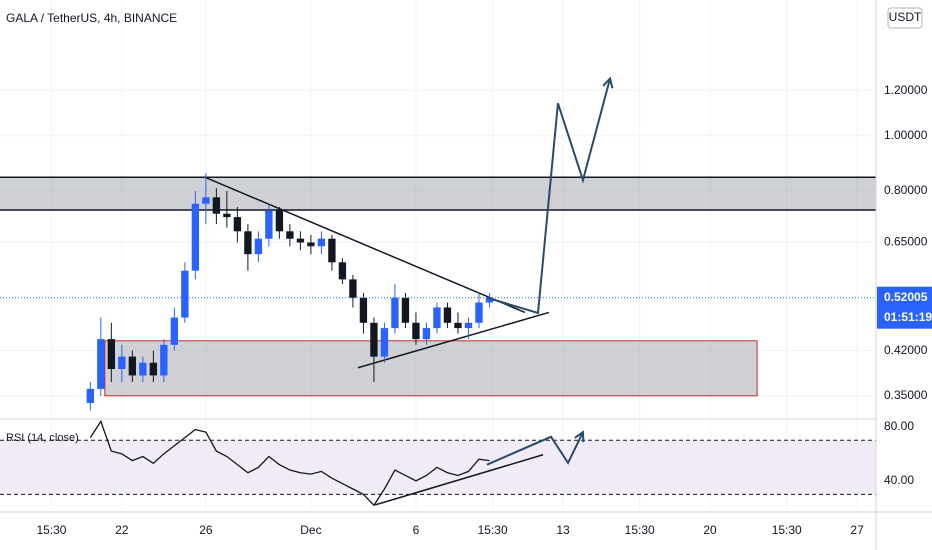 This screenshot has width=932, height=550. What do you see at coordinates (563, 530) in the screenshot?
I see `x-tick-label: 13` at bounding box center [563, 530].